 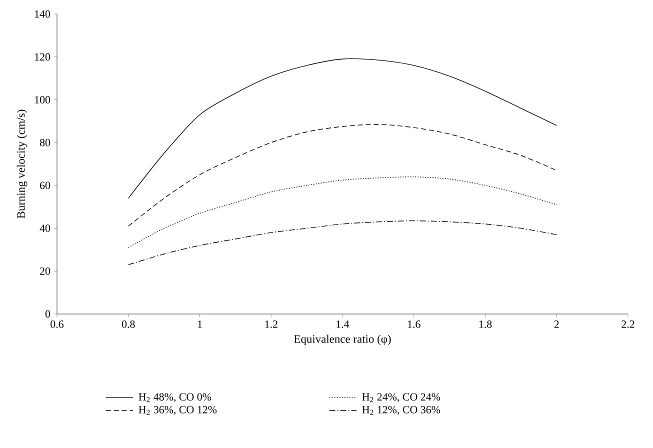 I want to click on x-tick-label: 1.8, so click(x=485, y=324).